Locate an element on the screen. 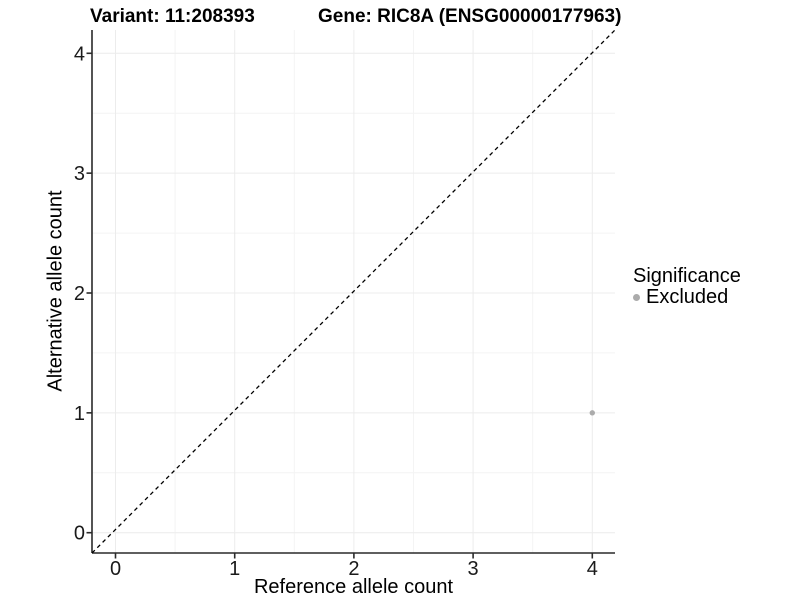 The image size is (800, 600). x-tick-label: 3 is located at coordinates (473, 569).